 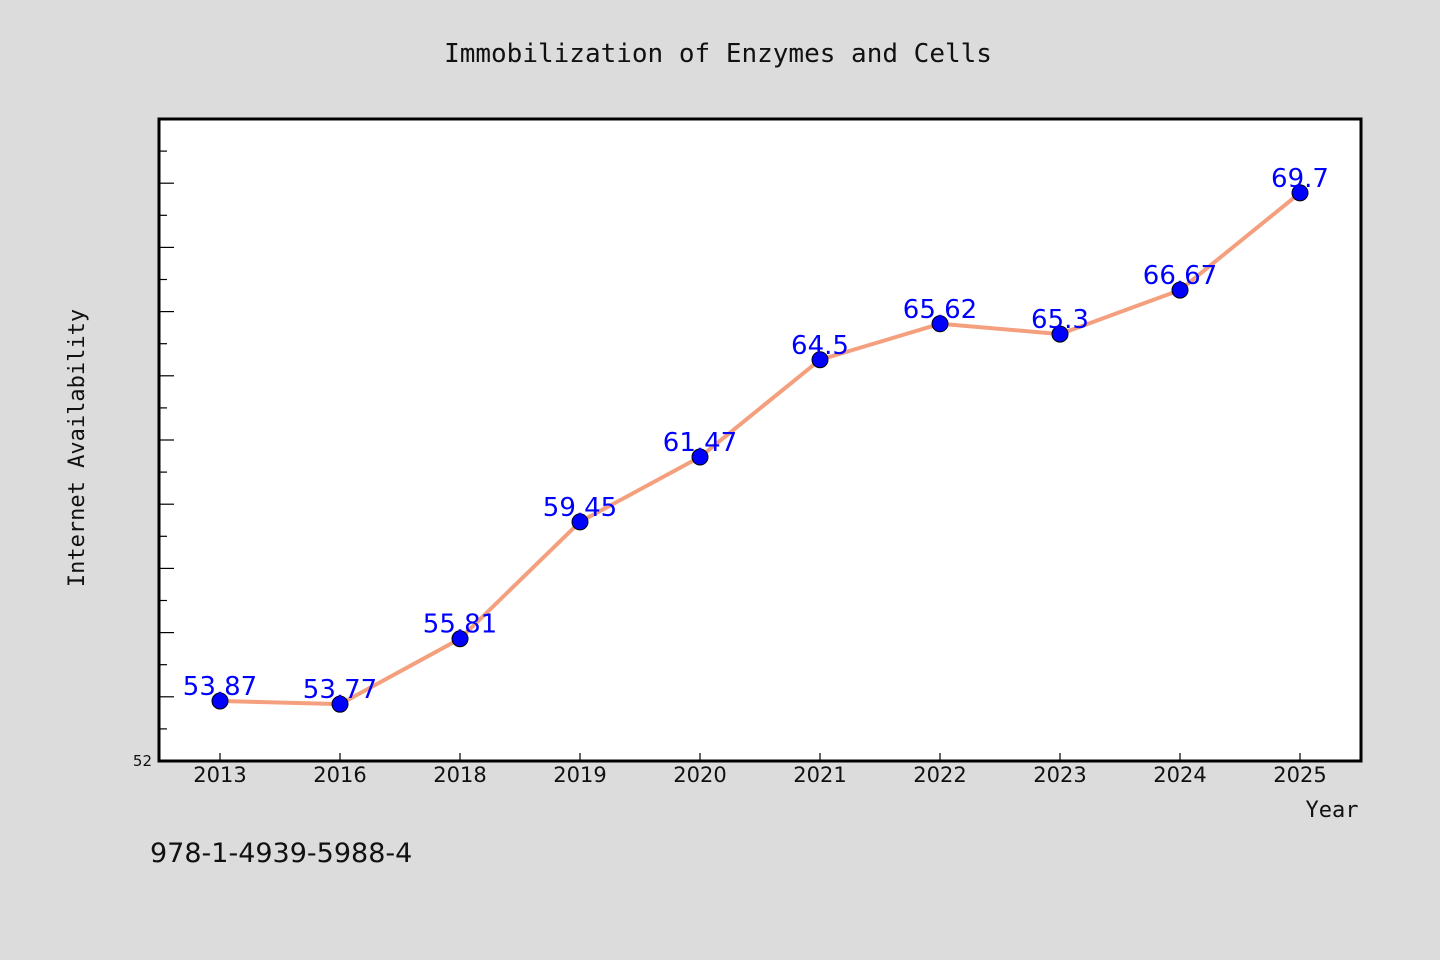 I want to click on isbn-text: 978-1-4939-5988-4, so click(x=281, y=853).